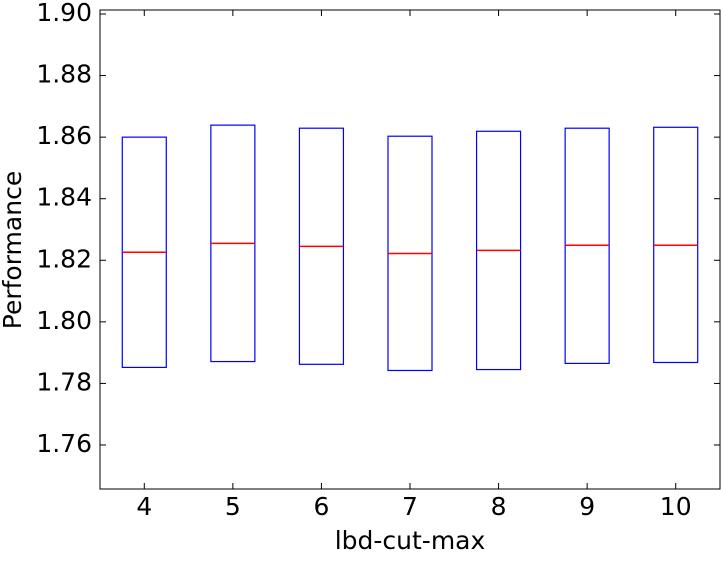  I want to click on y-tick-label: 1.82, so click(64, 258).